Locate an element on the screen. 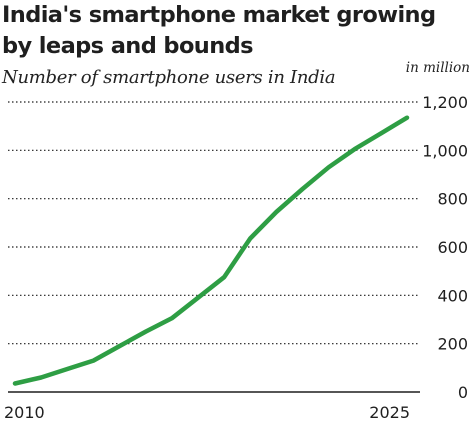  y-tick-label: 400 is located at coordinates (452, 295).